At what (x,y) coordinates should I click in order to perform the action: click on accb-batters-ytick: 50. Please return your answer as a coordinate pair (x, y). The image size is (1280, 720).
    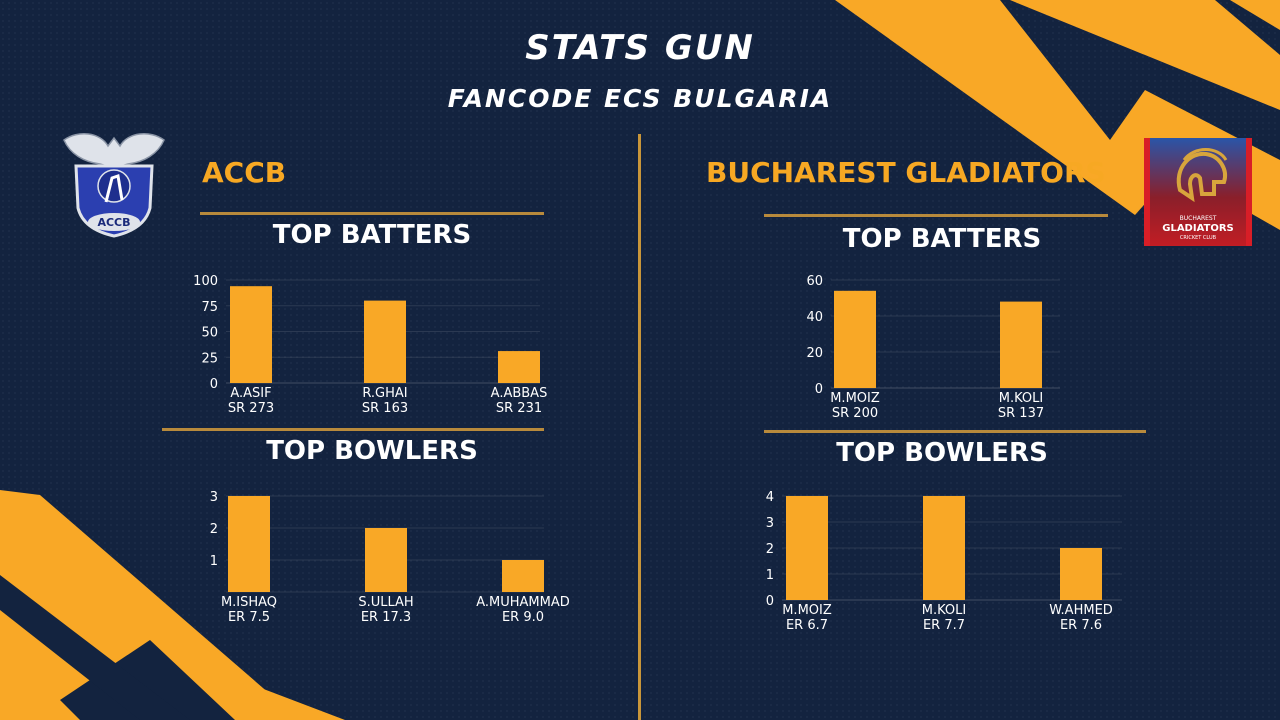
    Looking at the image, I should click on (209, 333).